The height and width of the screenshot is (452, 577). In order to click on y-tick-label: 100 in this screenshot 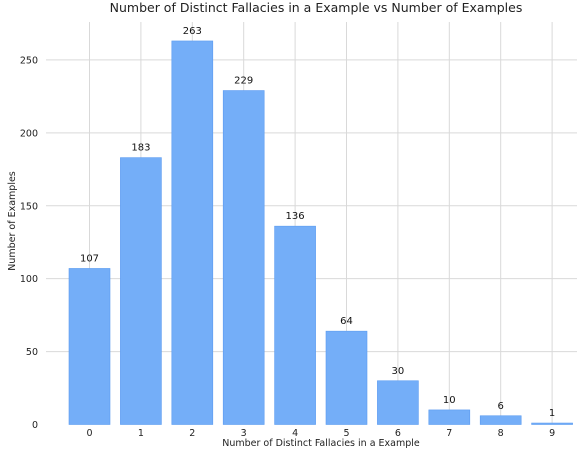, I will do `click(29, 279)`.